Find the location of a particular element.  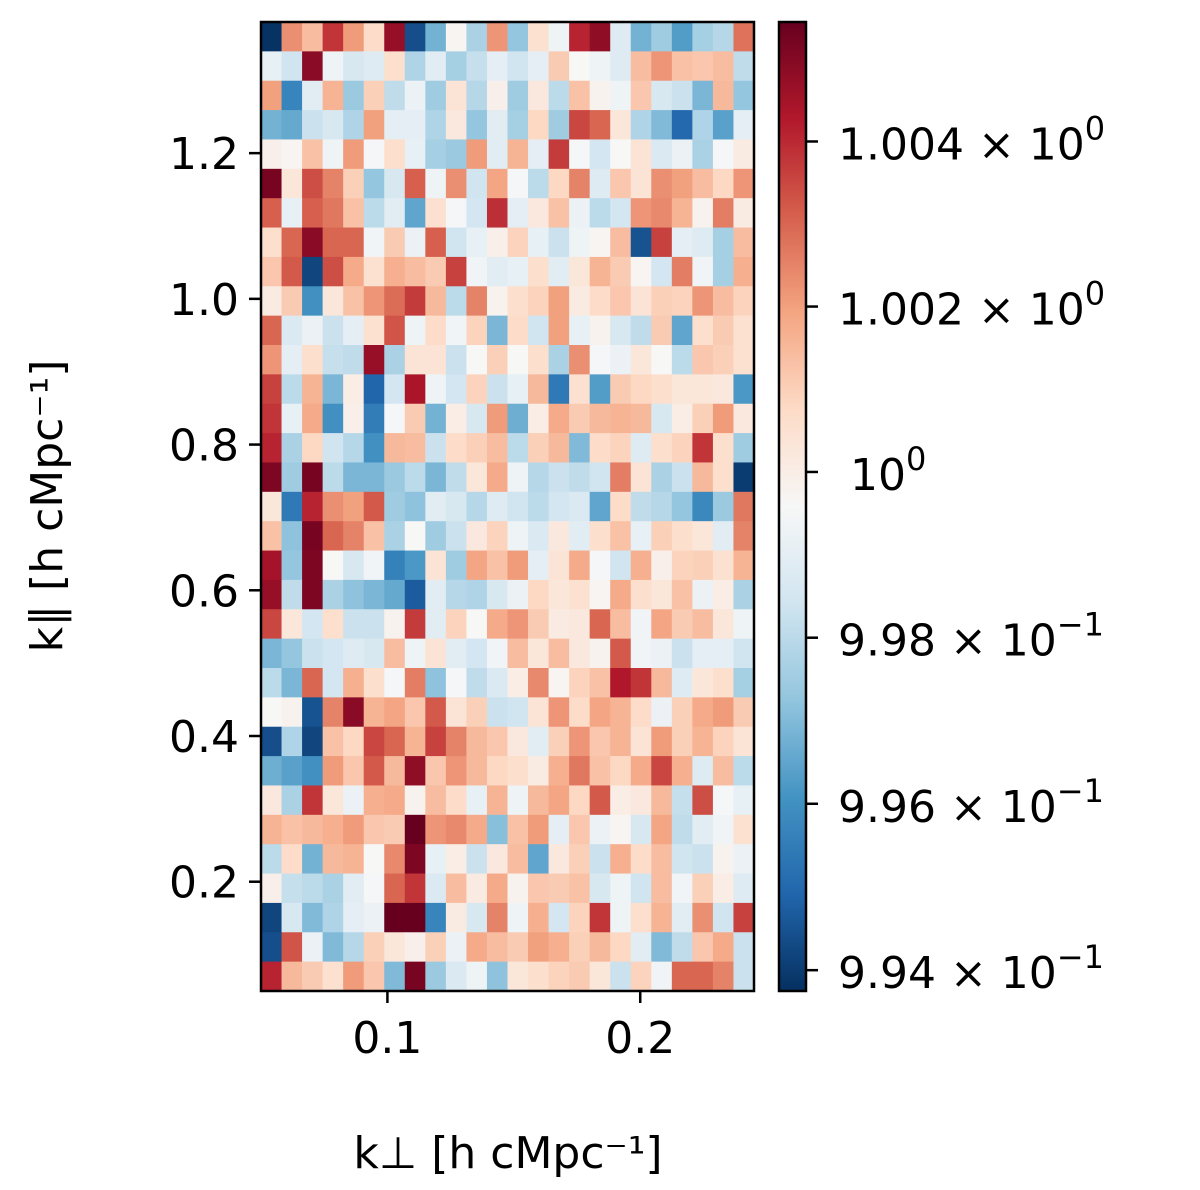

colorbar is located at coordinates (792, 506).